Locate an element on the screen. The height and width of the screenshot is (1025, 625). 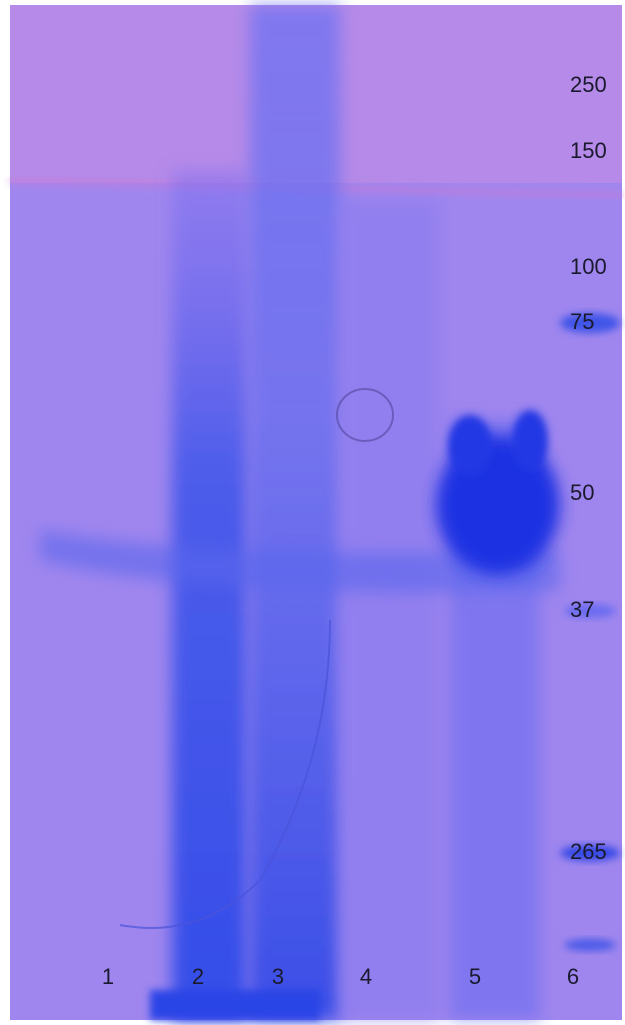
lane-label: 6 is located at coordinates (573, 976).